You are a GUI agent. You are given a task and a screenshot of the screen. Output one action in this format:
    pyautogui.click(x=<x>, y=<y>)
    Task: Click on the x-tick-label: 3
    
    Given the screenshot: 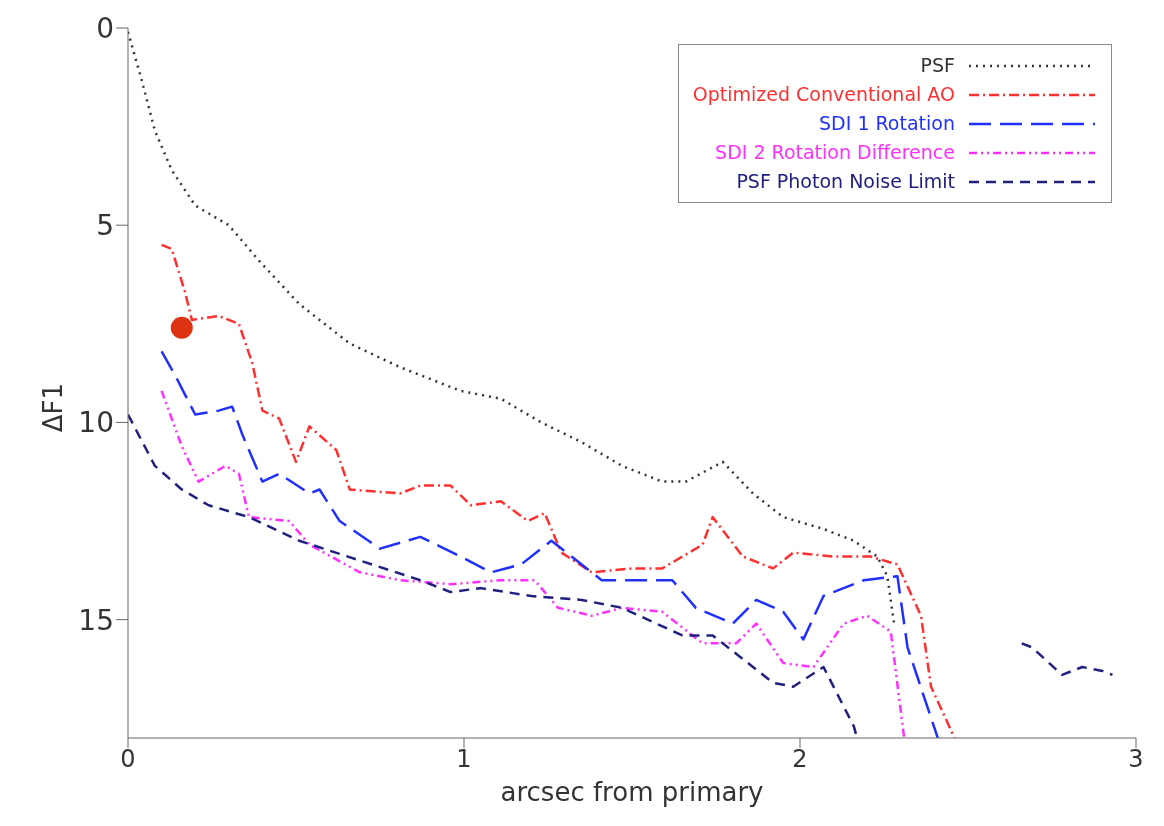 What is the action you would take?
    pyautogui.click(x=1136, y=759)
    